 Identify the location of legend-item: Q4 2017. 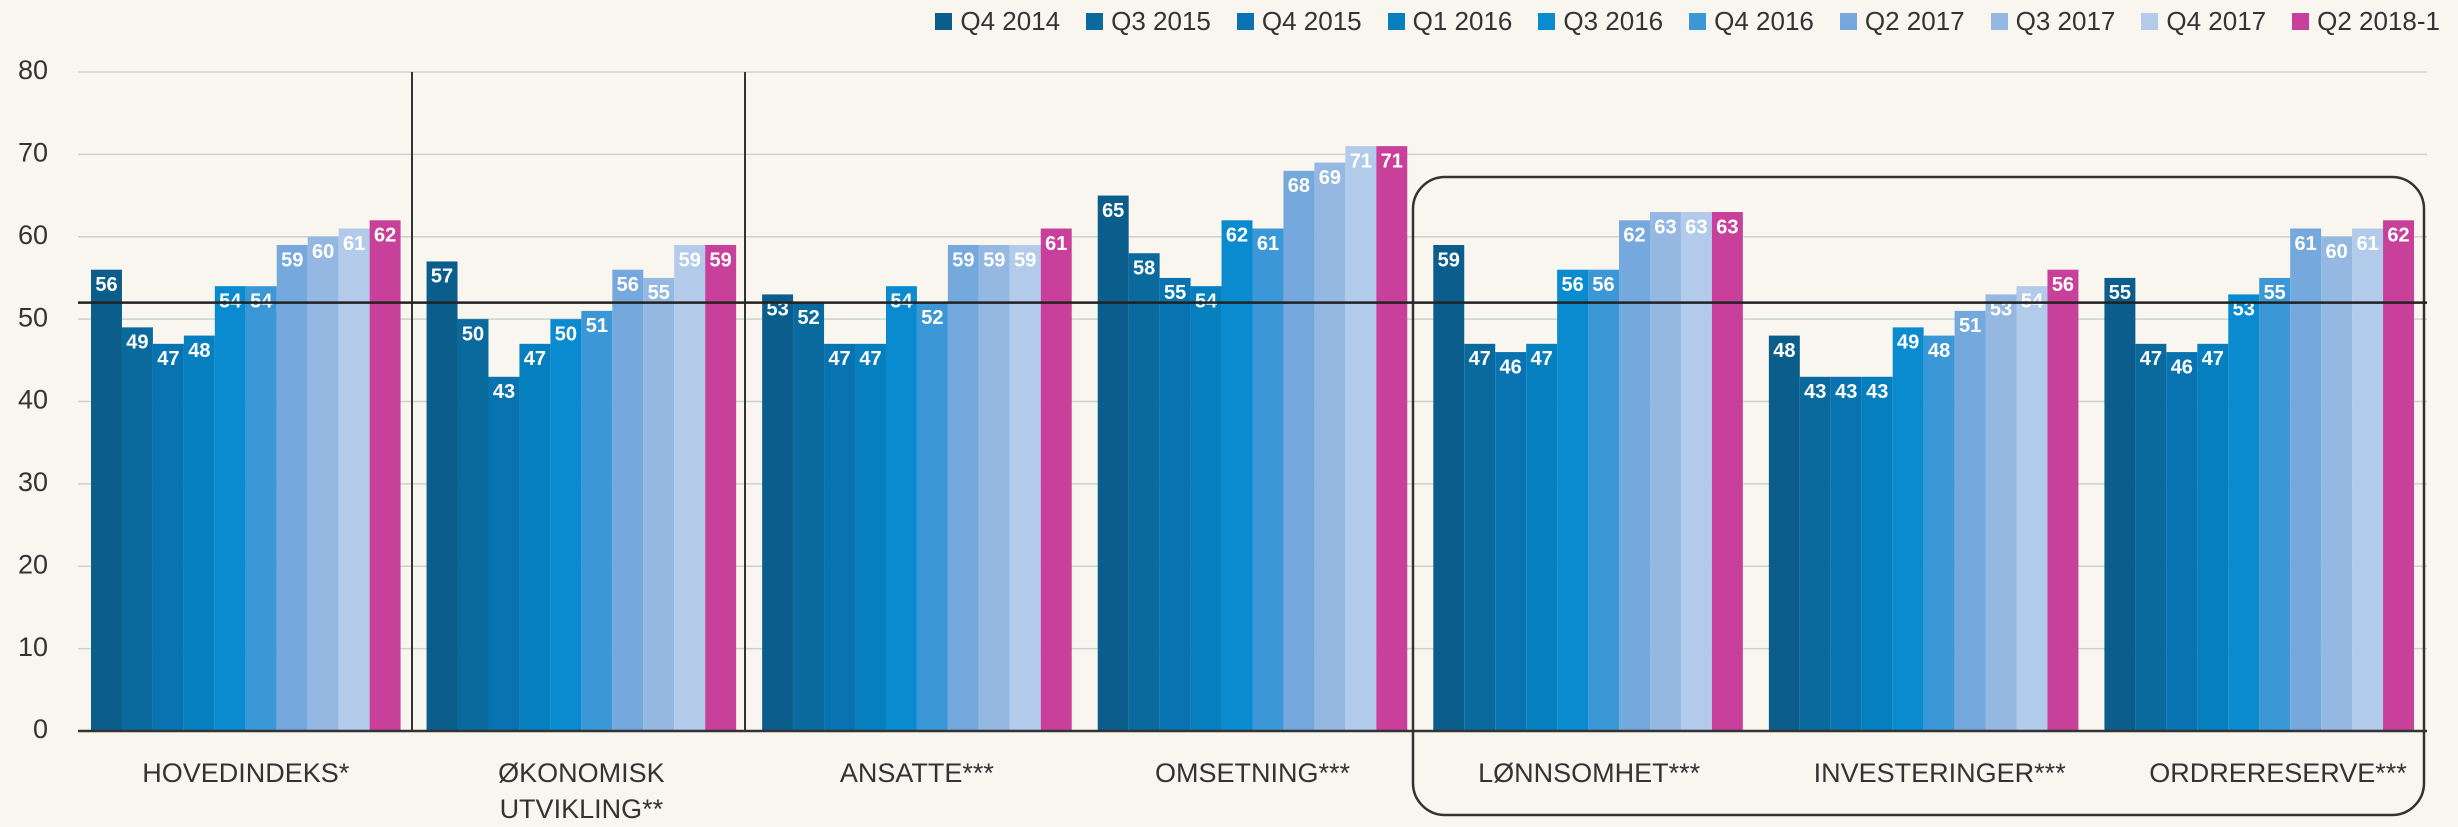
(2203, 21).